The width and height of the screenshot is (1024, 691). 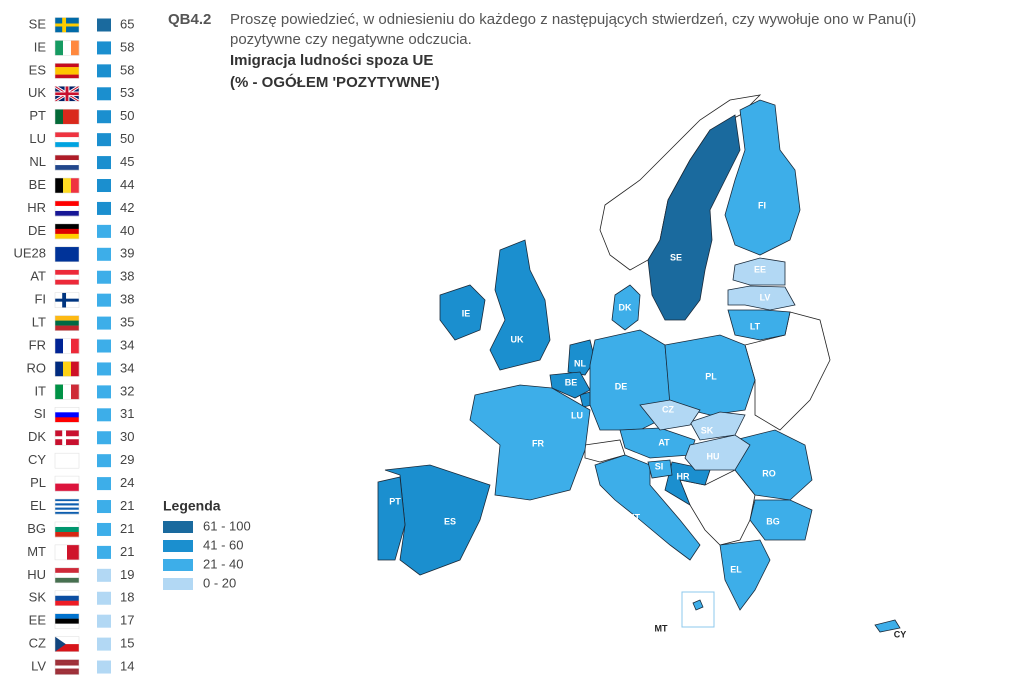 What do you see at coordinates (40, 46) in the screenshot?
I see `country-code: IE` at bounding box center [40, 46].